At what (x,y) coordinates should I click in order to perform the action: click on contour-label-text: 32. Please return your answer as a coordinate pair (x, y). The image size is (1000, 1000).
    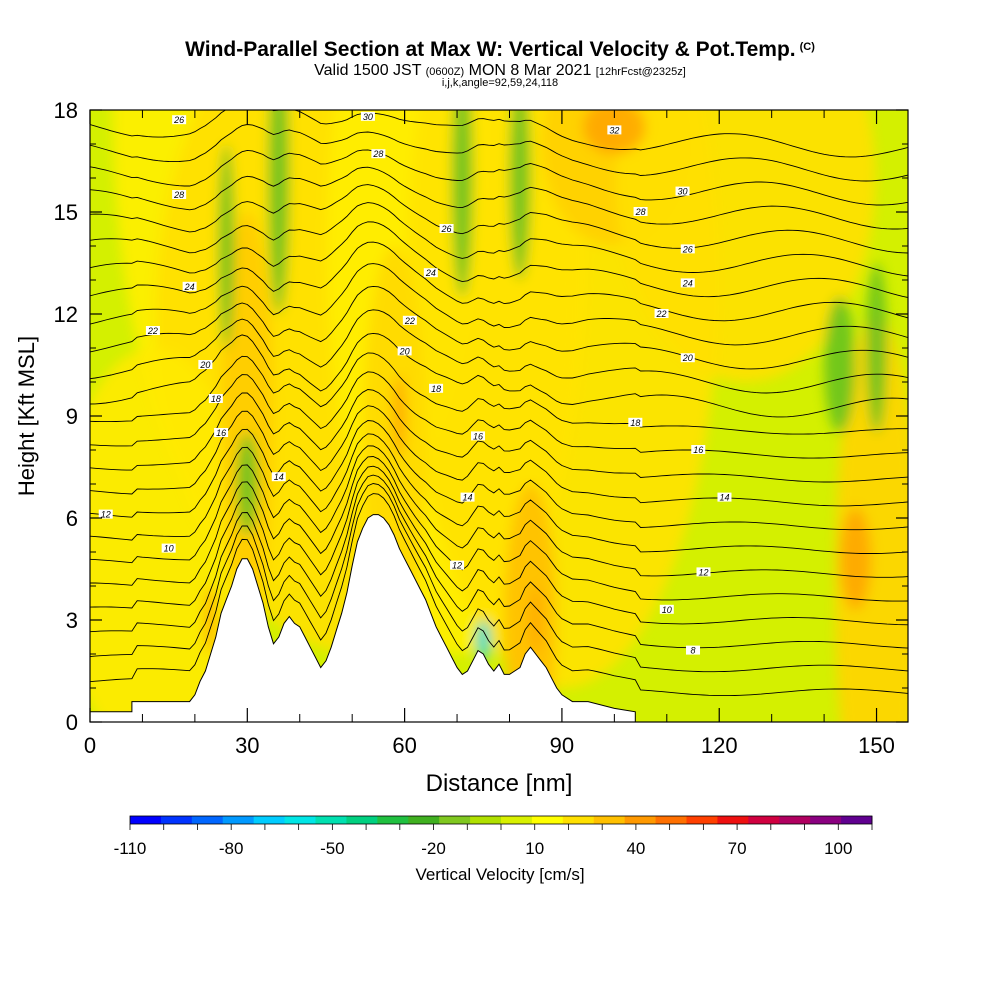
    Looking at the image, I should click on (614, 130).